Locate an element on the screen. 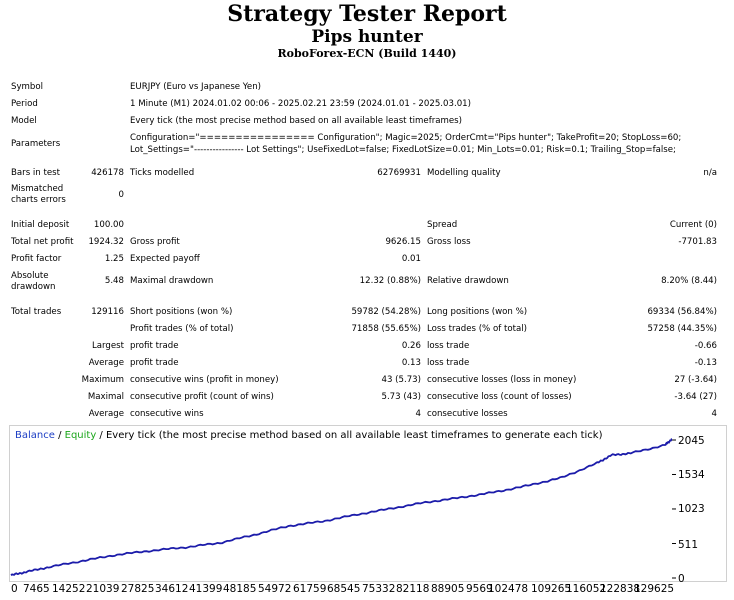  profit-trades-value: 71858 (55.65%) is located at coordinates (386, 329).